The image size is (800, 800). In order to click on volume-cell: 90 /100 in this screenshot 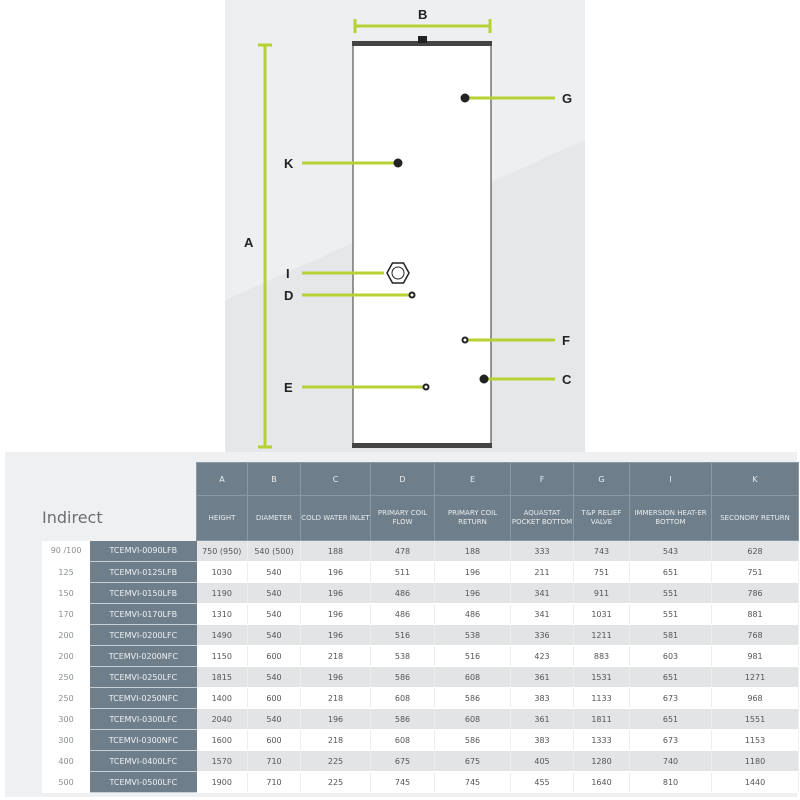, I will do `click(66, 551)`.